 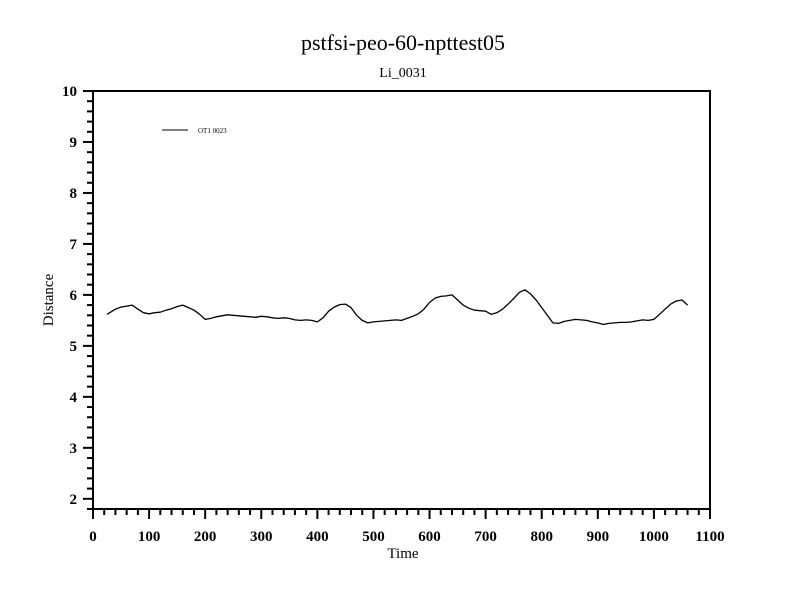 I want to click on y-tick-label: 5, so click(x=74, y=347).